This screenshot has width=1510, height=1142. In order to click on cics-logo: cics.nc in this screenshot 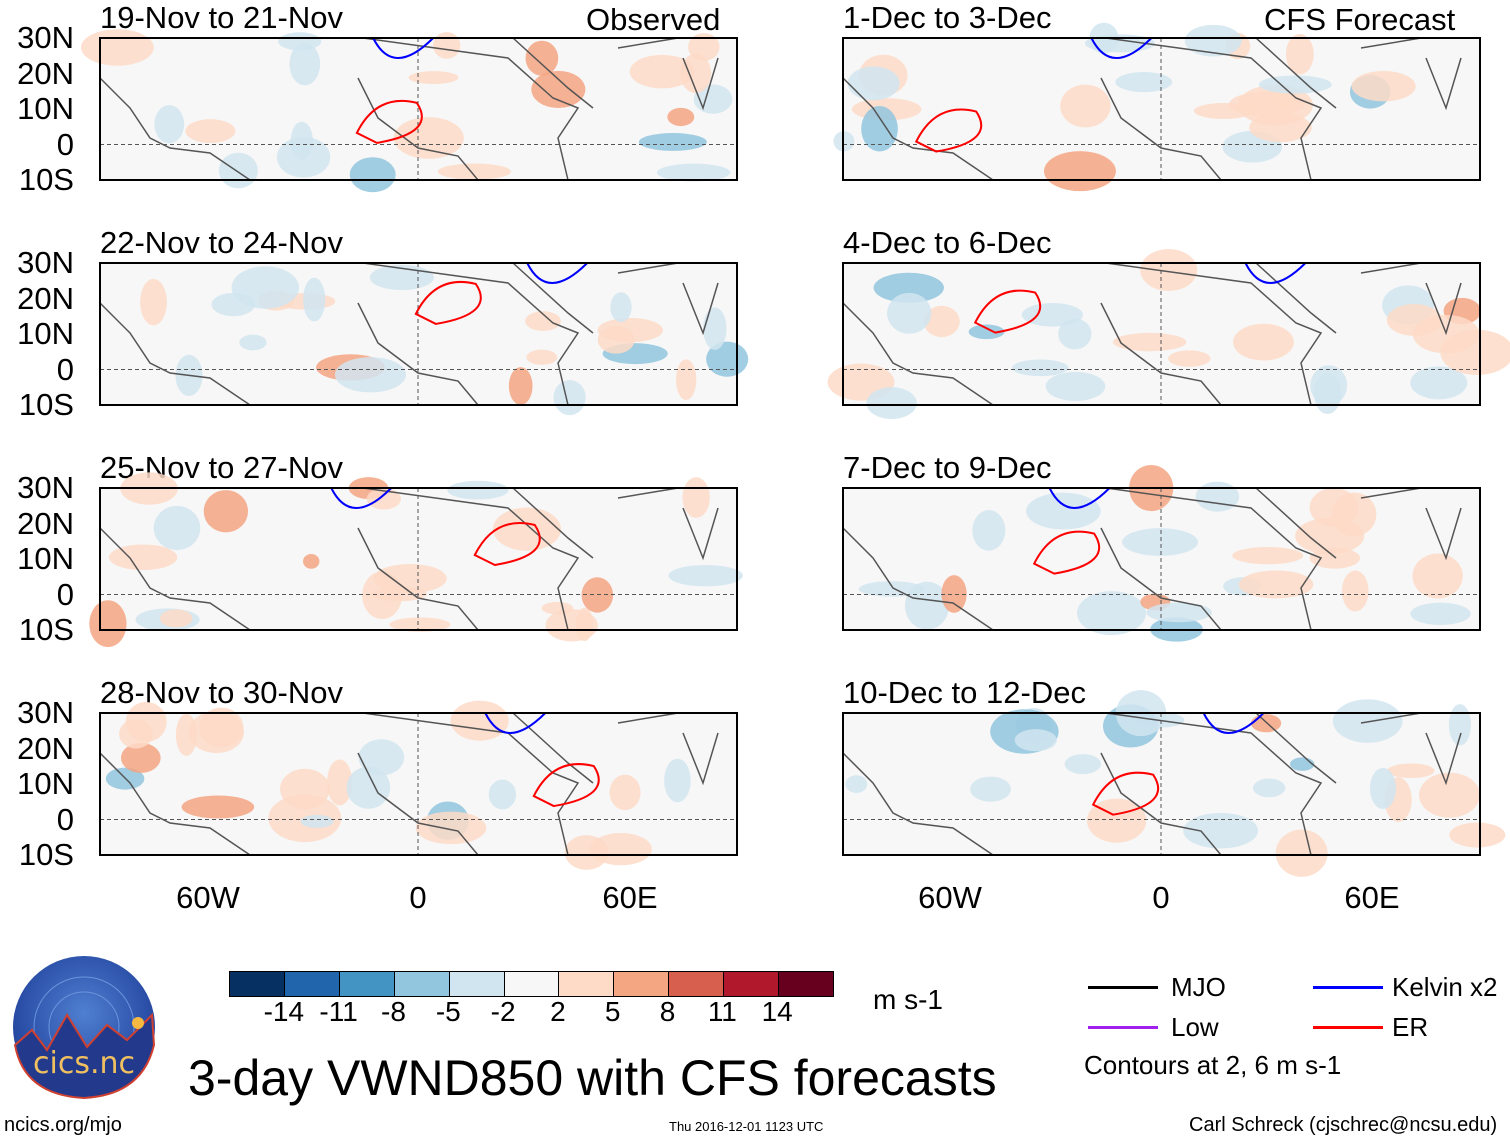, I will do `click(84, 1027)`.